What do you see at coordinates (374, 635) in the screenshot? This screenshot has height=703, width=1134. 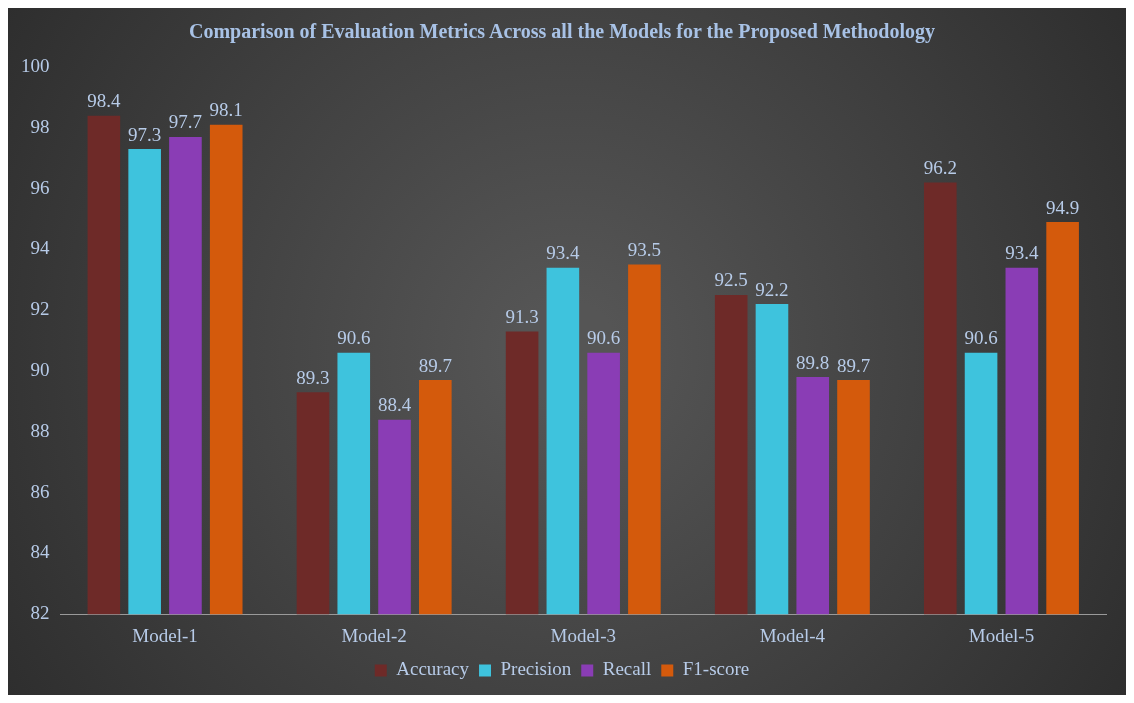 I see `x-tick-label: Model-2` at bounding box center [374, 635].